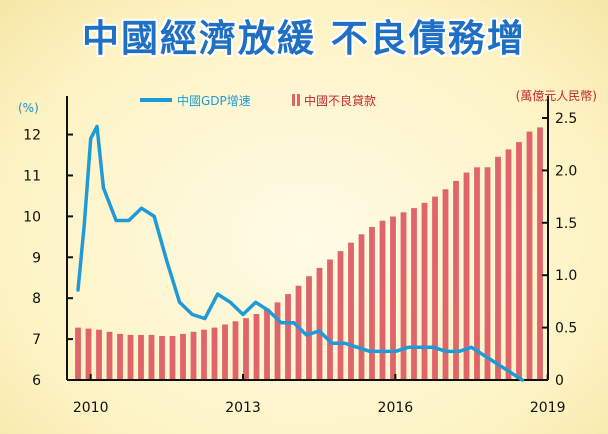 This screenshot has height=434, width=608. Describe the element at coordinates (36, 340) in the screenshot. I see `left-tick-label: 7` at that location.